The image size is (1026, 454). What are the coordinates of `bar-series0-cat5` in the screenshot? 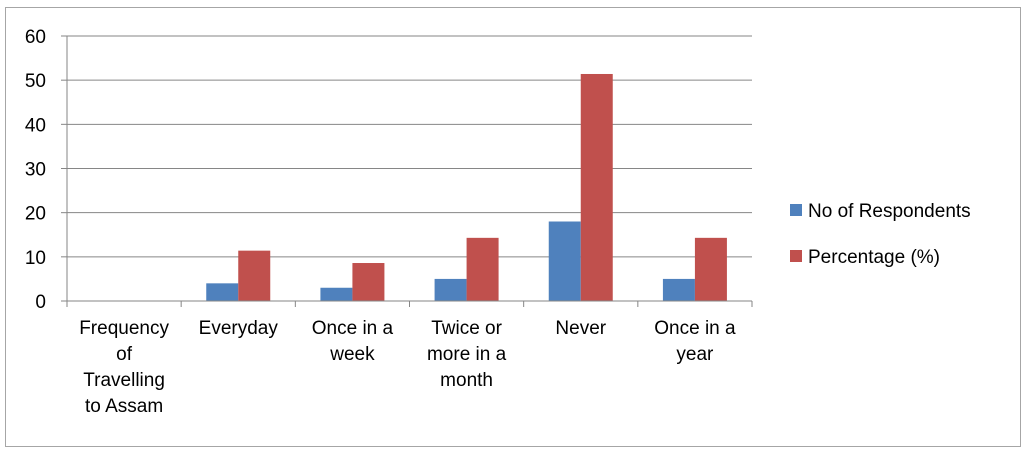 It's located at (678, 289).